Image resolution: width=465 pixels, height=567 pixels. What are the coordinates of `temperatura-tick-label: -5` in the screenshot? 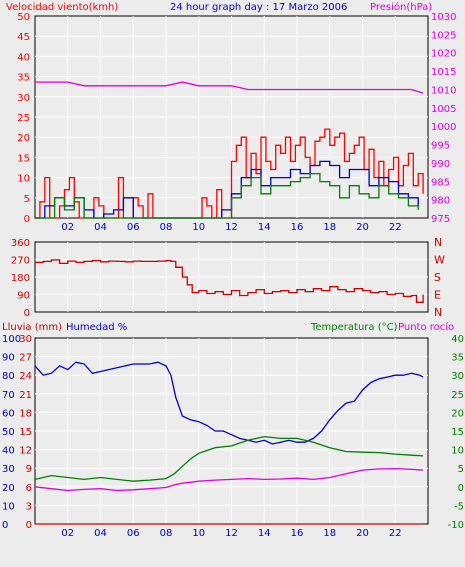 It's located at (459, 506).